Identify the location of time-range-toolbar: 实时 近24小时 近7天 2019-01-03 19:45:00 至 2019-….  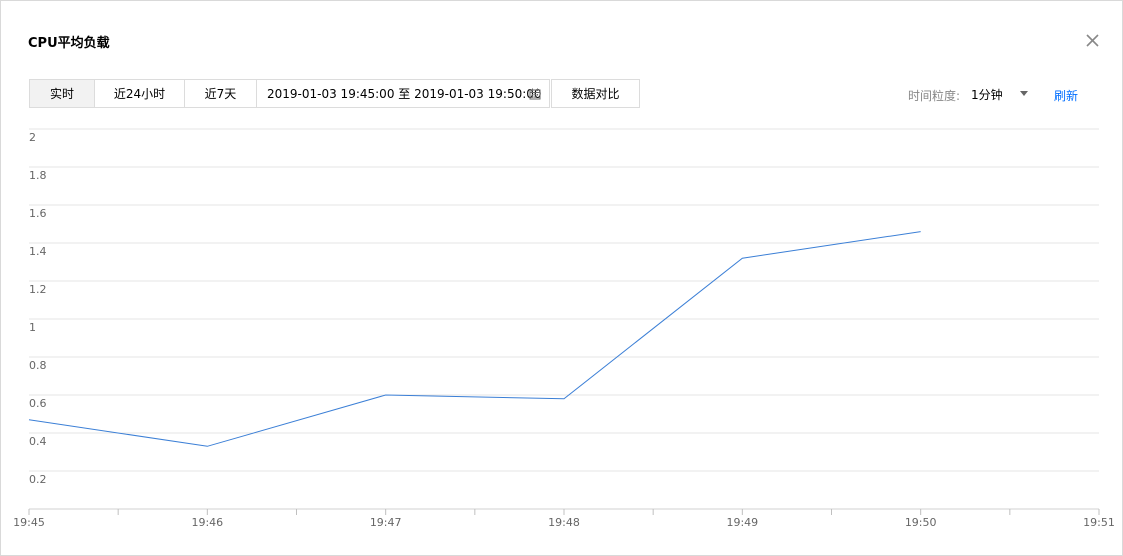
(334, 93).